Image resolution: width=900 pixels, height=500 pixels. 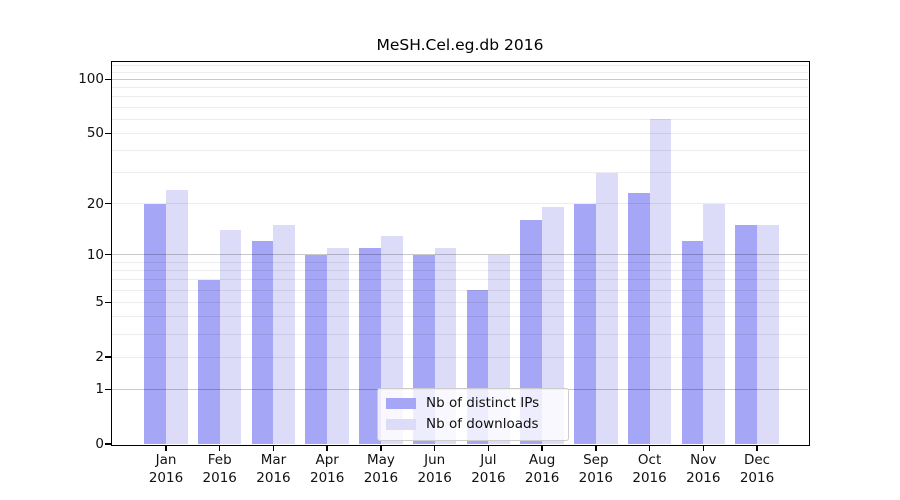 What do you see at coordinates (434, 448) in the screenshot?
I see `x-tick-jun` at bounding box center [434, 448].